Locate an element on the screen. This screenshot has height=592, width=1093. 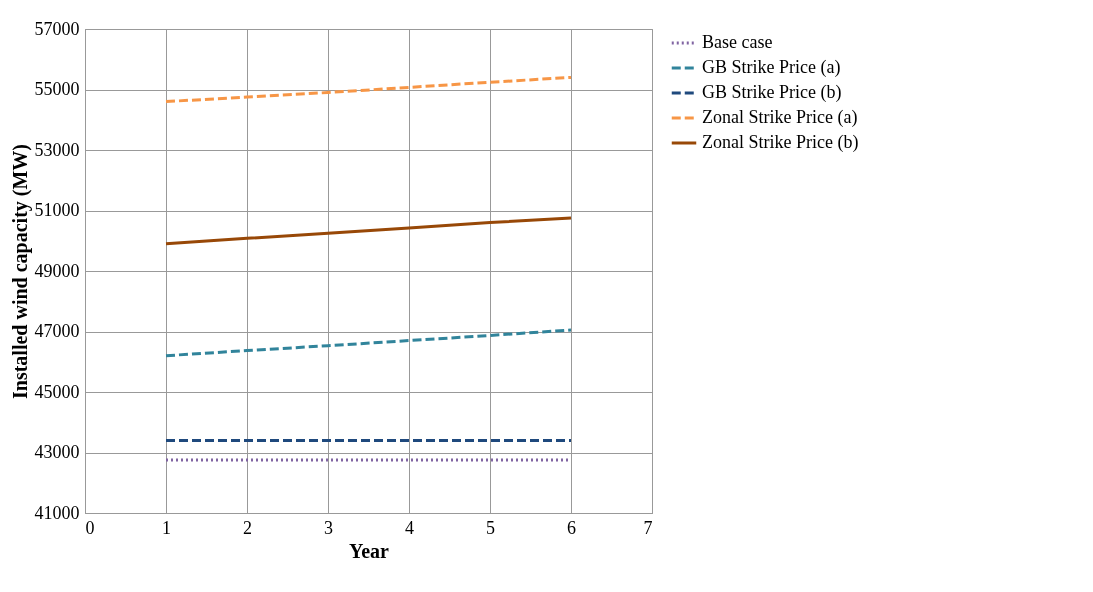
x-tick-label: 1 is located at coordinates (166, 527).